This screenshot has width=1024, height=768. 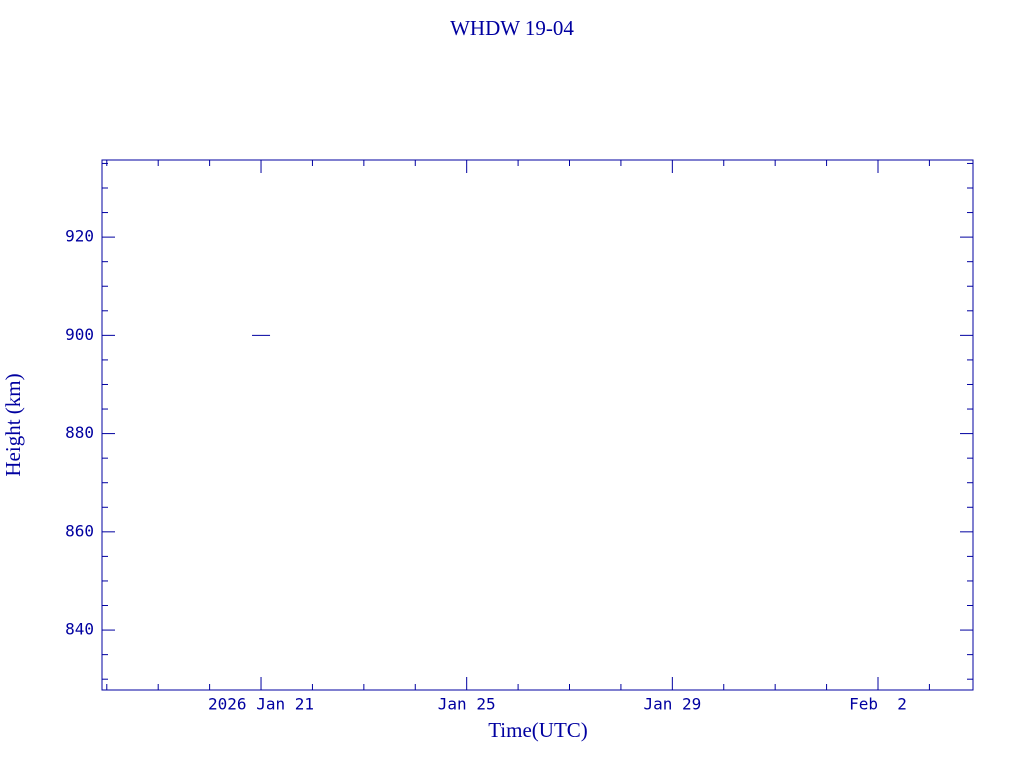 I want to click on y-tick-label: 880, so click(x=79, y=432).